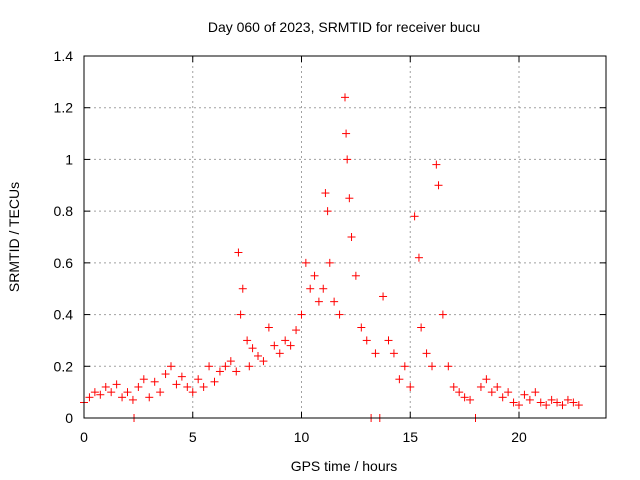 Image resolution: width=640 pixels, height=480 pixels. What do you see at coordinates (14, 237) in the screenshot?
I see `y-axis-title: SRMTID / TECUs` at bounding box center [14, 237].